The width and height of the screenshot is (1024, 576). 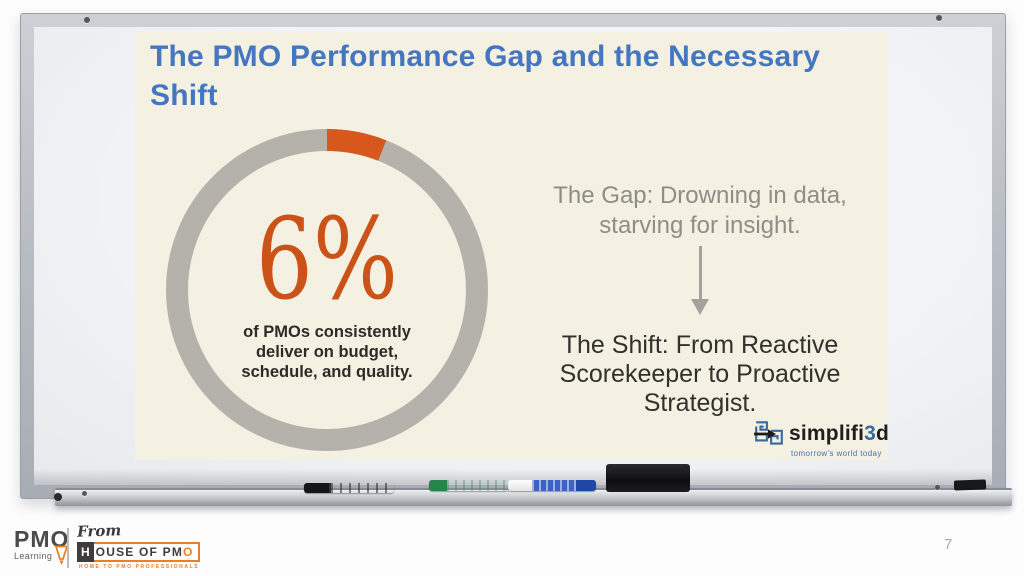 What do you see at coordinates (700, 195) in the screenshot?
I see `gap-statement-line1: The Gap: Drowning in data,` at bounding box center [700, 195].